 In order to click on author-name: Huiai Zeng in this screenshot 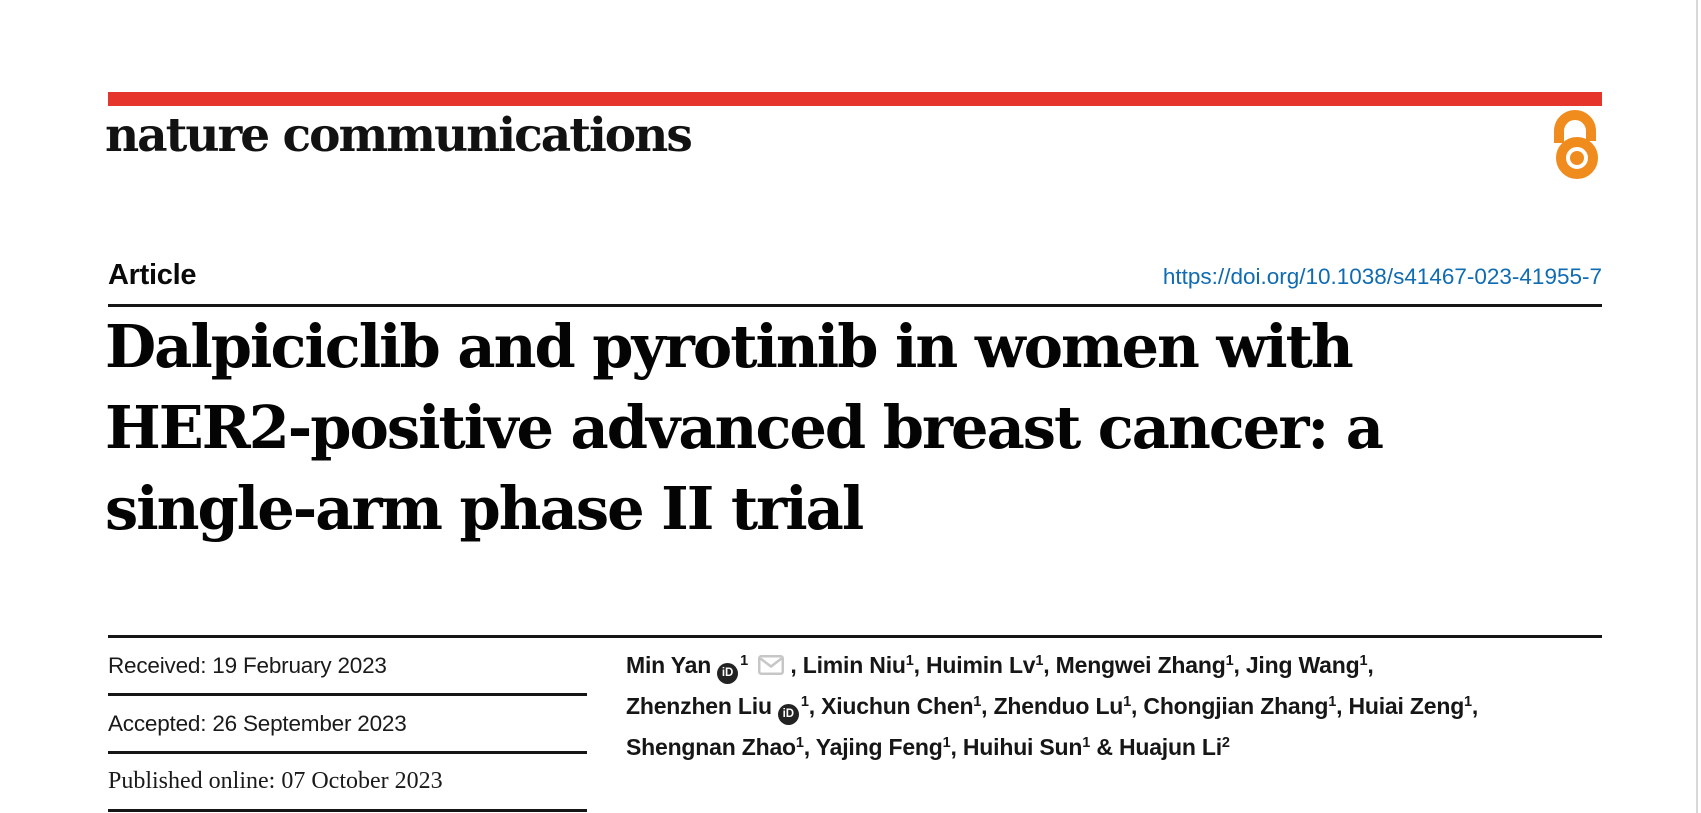, I will do `click(1406, 706)`.